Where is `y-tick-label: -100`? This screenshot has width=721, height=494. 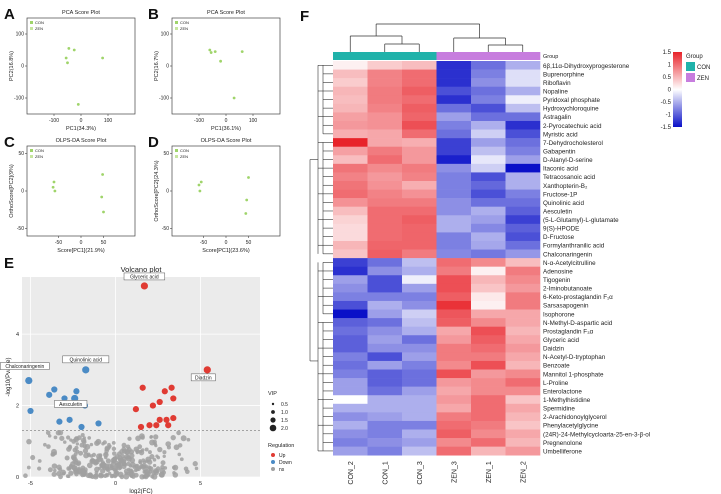 y-tick-label: -100 is located at coordinates (164, 99).